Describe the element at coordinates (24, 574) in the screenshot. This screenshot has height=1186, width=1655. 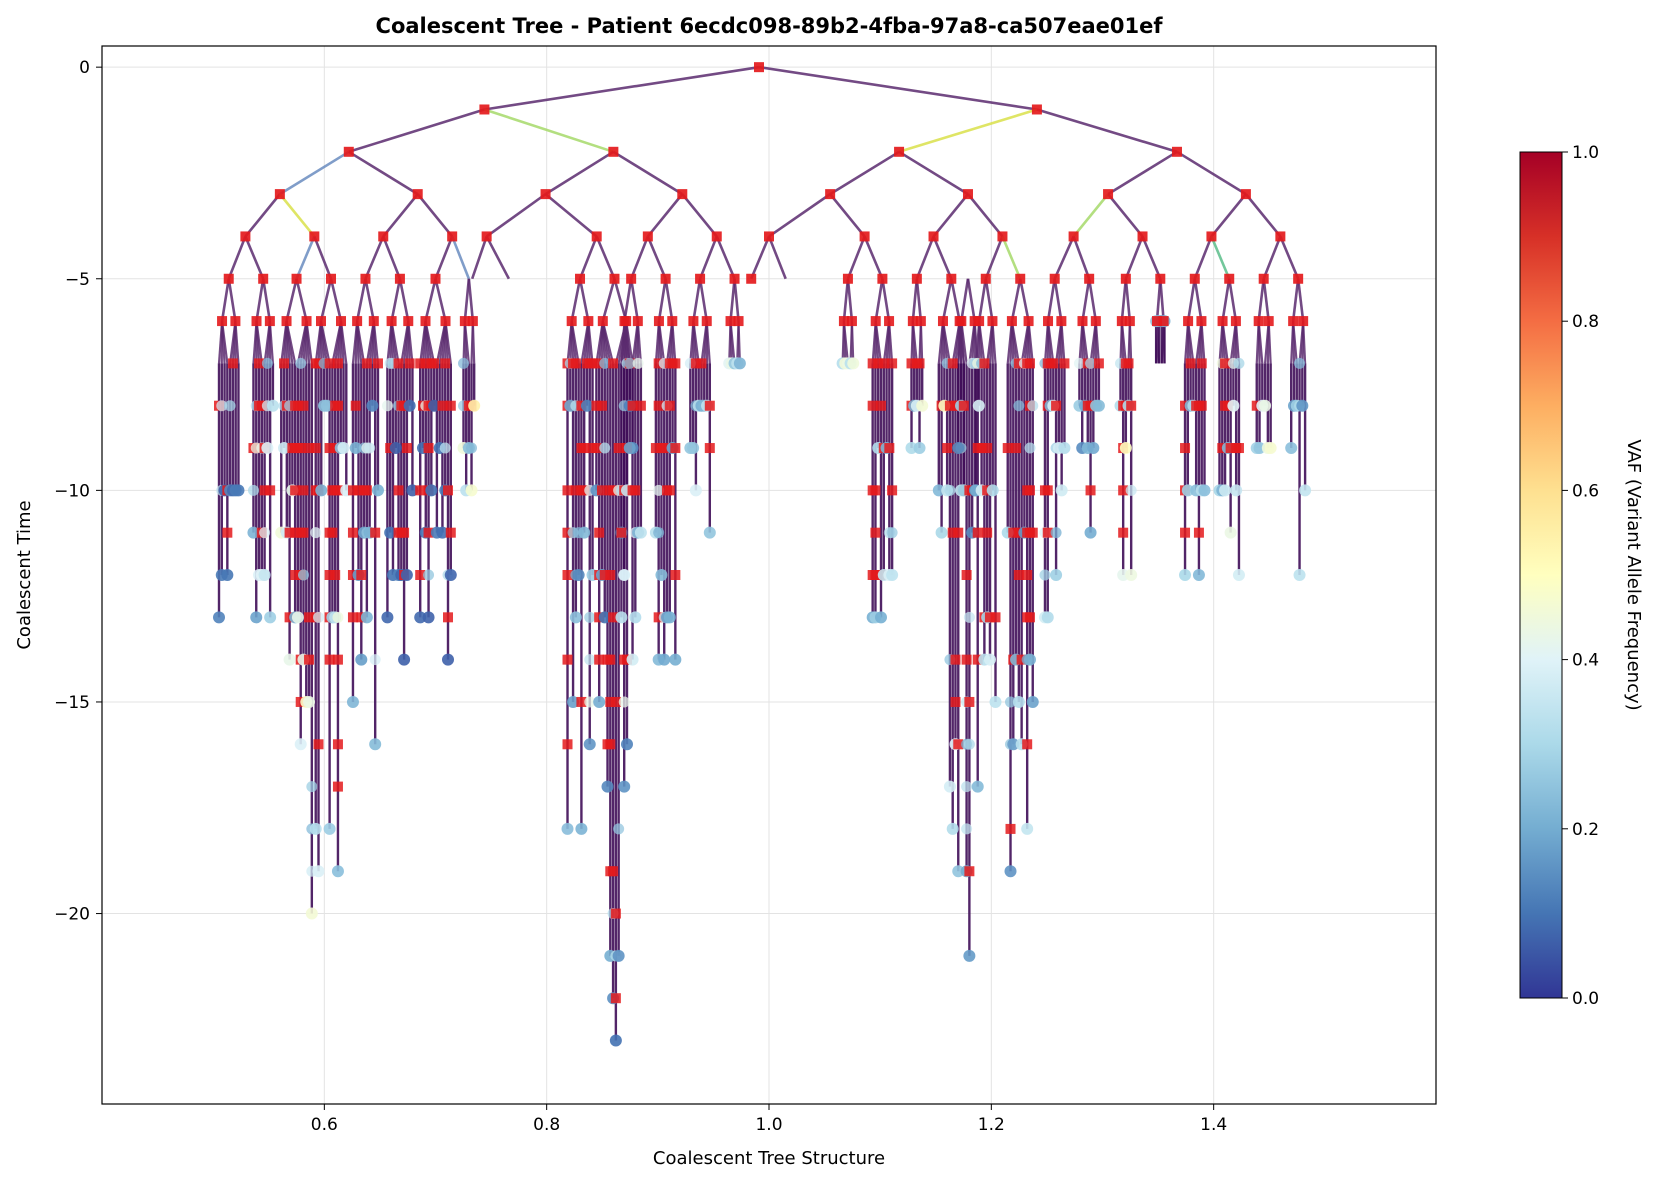
I see `y-axis-label: Coalescent Time` at that location.